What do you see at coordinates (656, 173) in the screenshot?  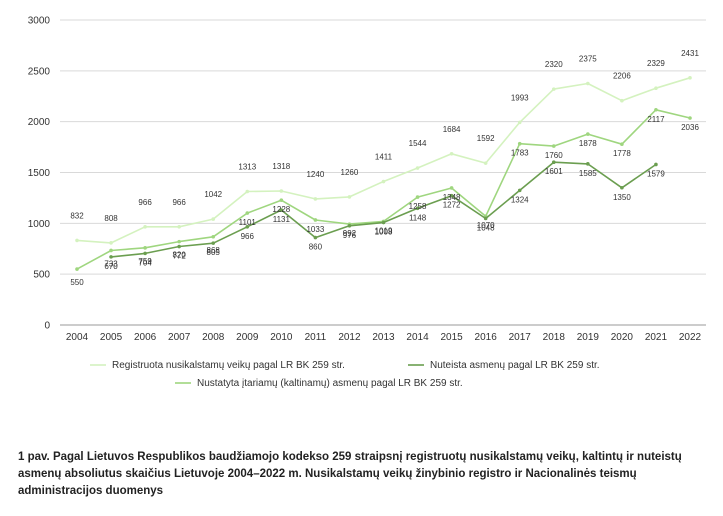 I see `data-label: 1579` at bounding box center [656, 173].